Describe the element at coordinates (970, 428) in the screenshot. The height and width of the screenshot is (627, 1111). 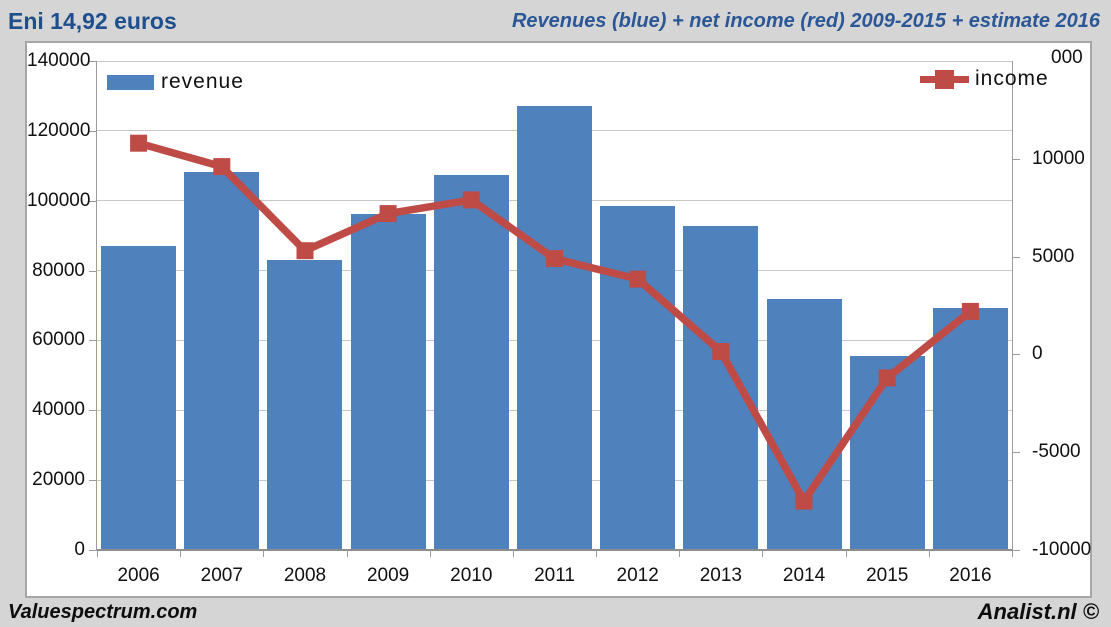
I see `revenue-bar-2016` at that location.